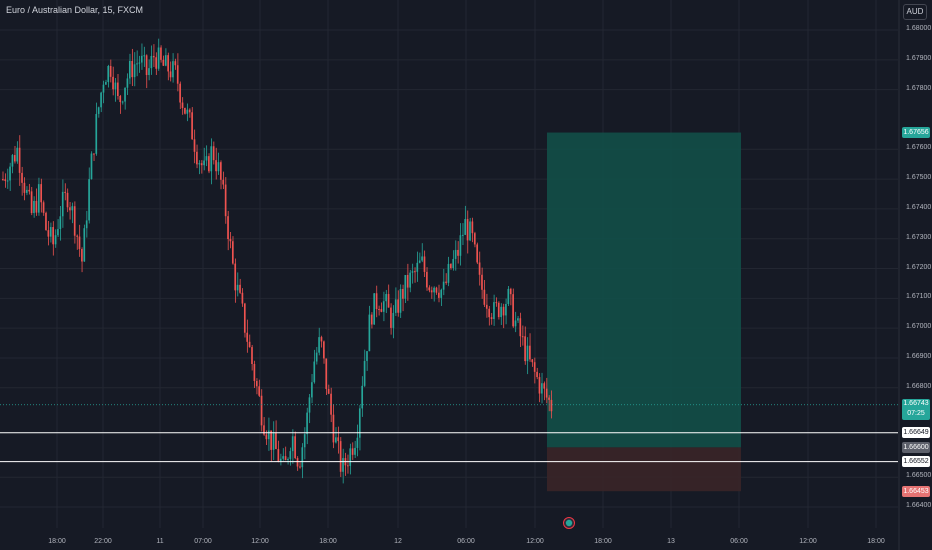 Image resolution: width=932 pixels, height=550 pixels. What do you see at coordinates (644, 469) in the screenshot?
I see `stop-loss-zone` at bounding box center [644, 469].